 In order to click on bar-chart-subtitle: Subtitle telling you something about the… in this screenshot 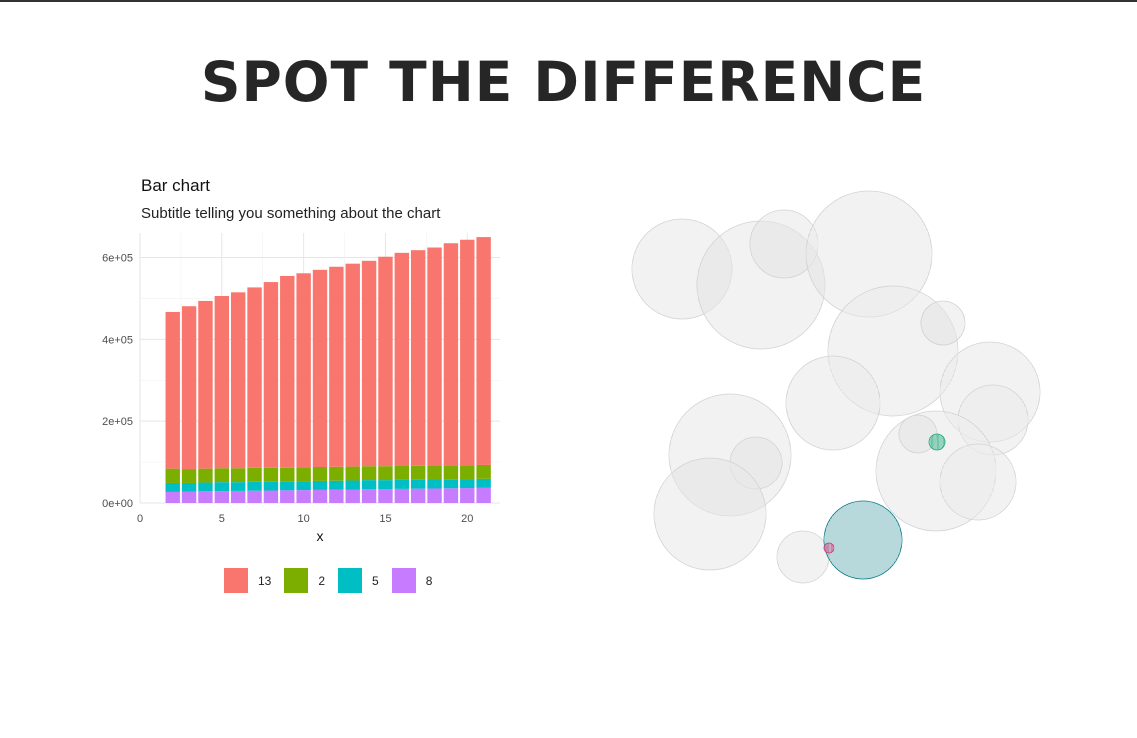, I will do `click(291, 213)`.